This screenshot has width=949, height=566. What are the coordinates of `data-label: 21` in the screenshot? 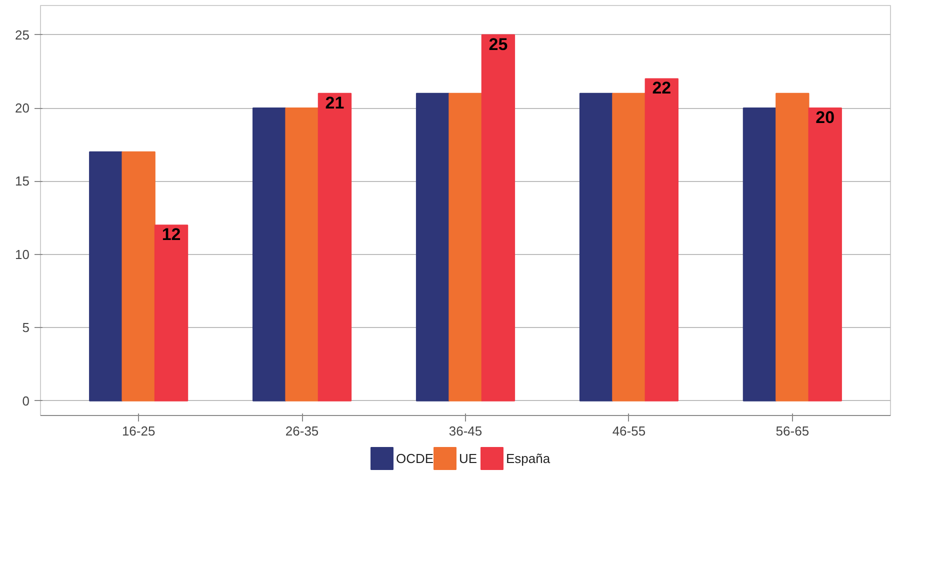 It's located at (334, 102).